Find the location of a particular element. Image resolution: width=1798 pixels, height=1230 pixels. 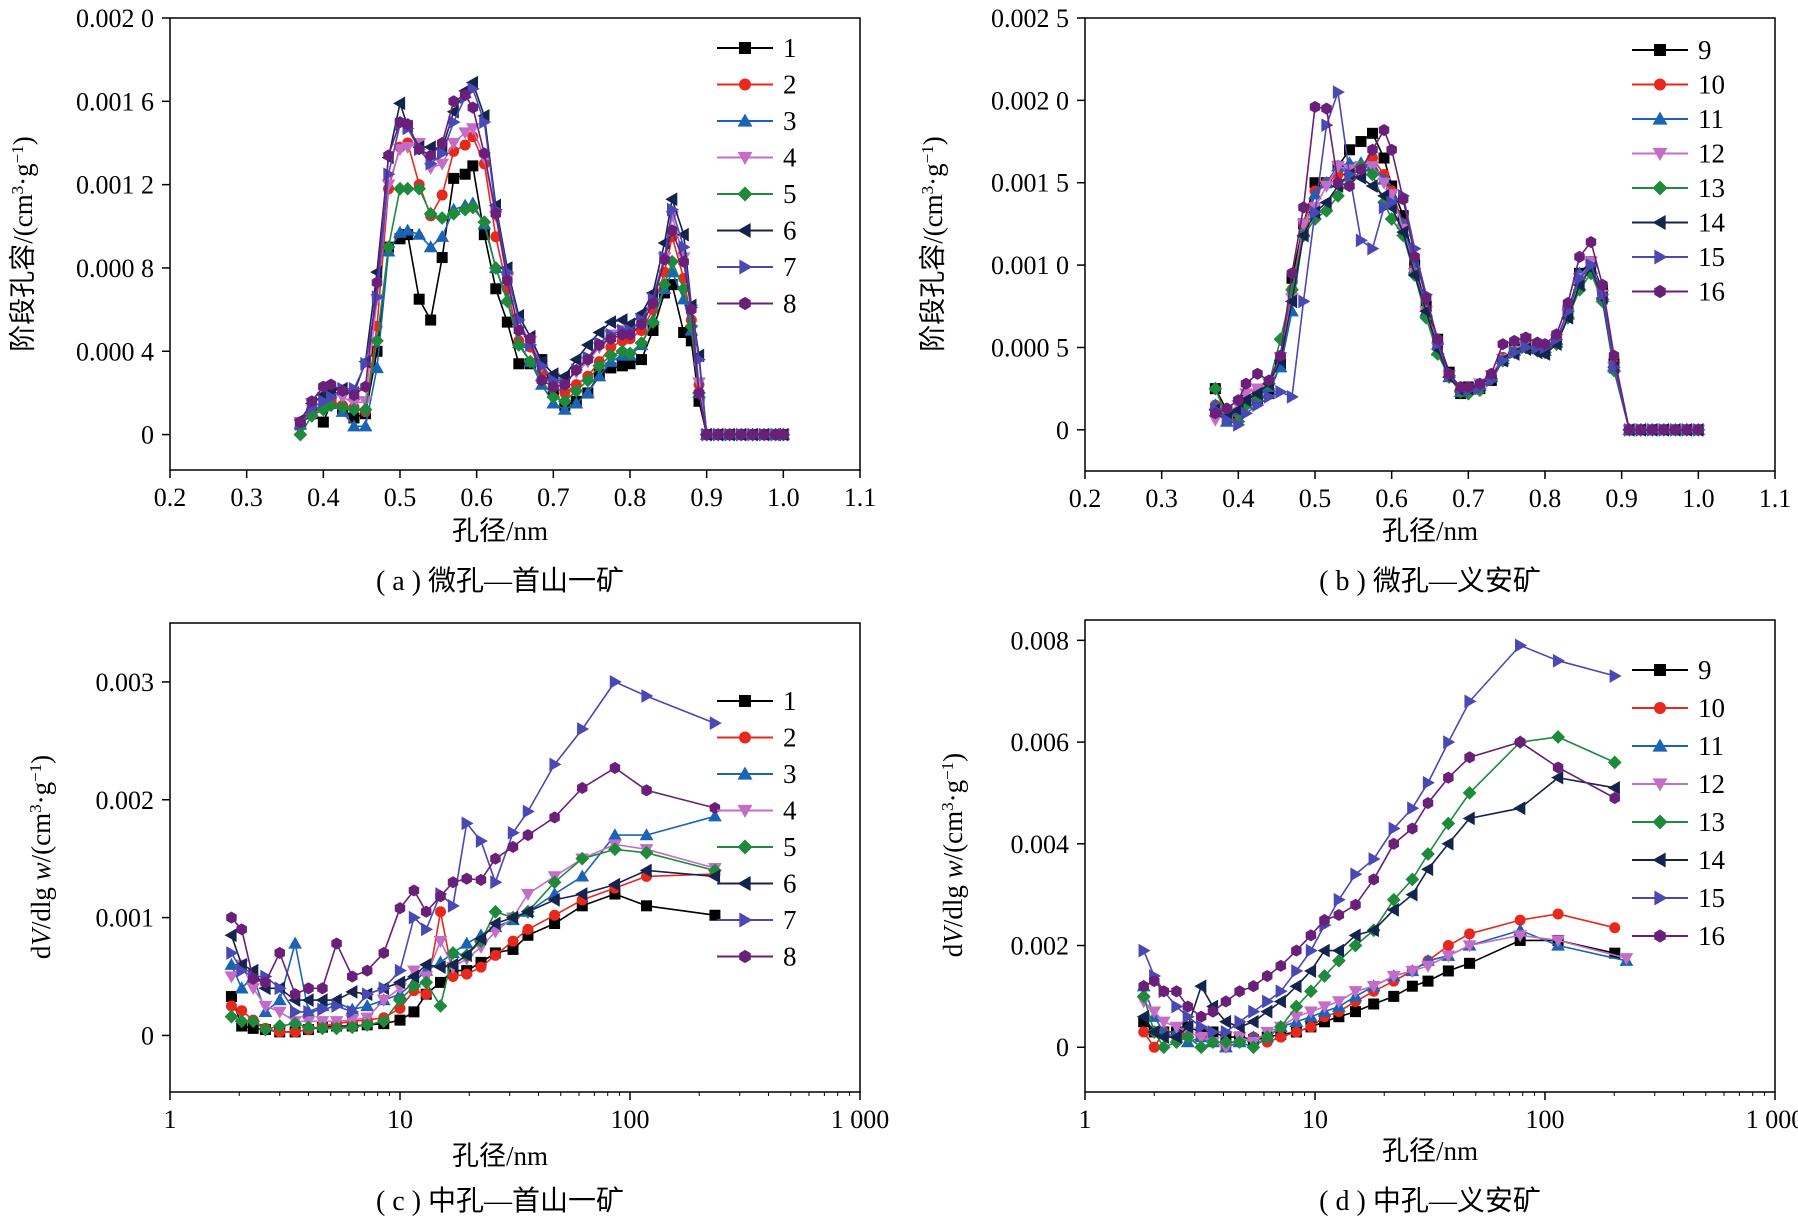

legend-label: 1 is located at coordinates (790, 48).